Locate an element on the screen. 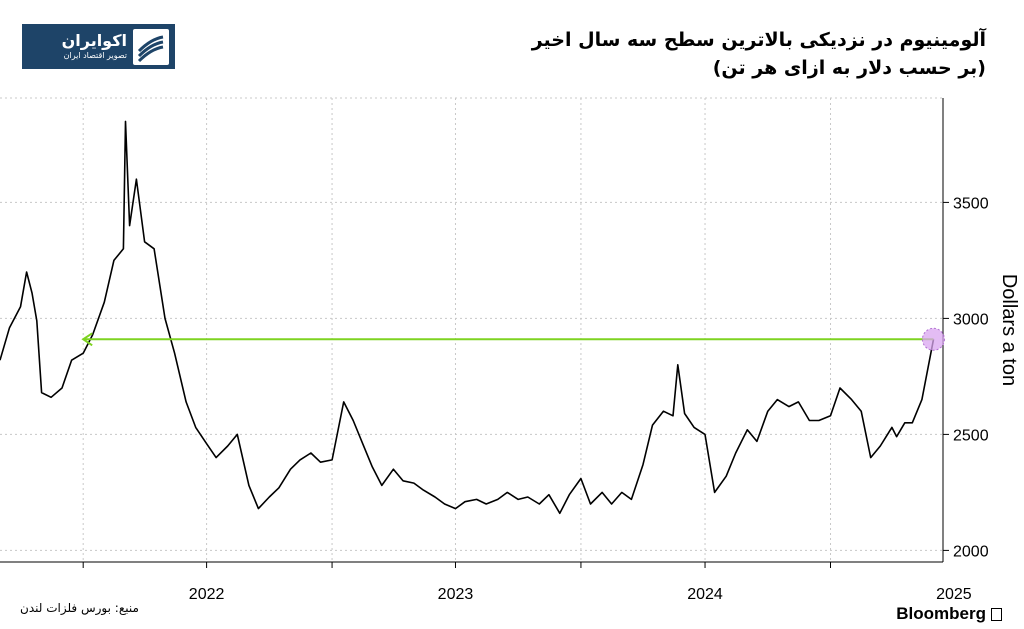  ecoiran-logo-icon is located at coordinates (151, 46).